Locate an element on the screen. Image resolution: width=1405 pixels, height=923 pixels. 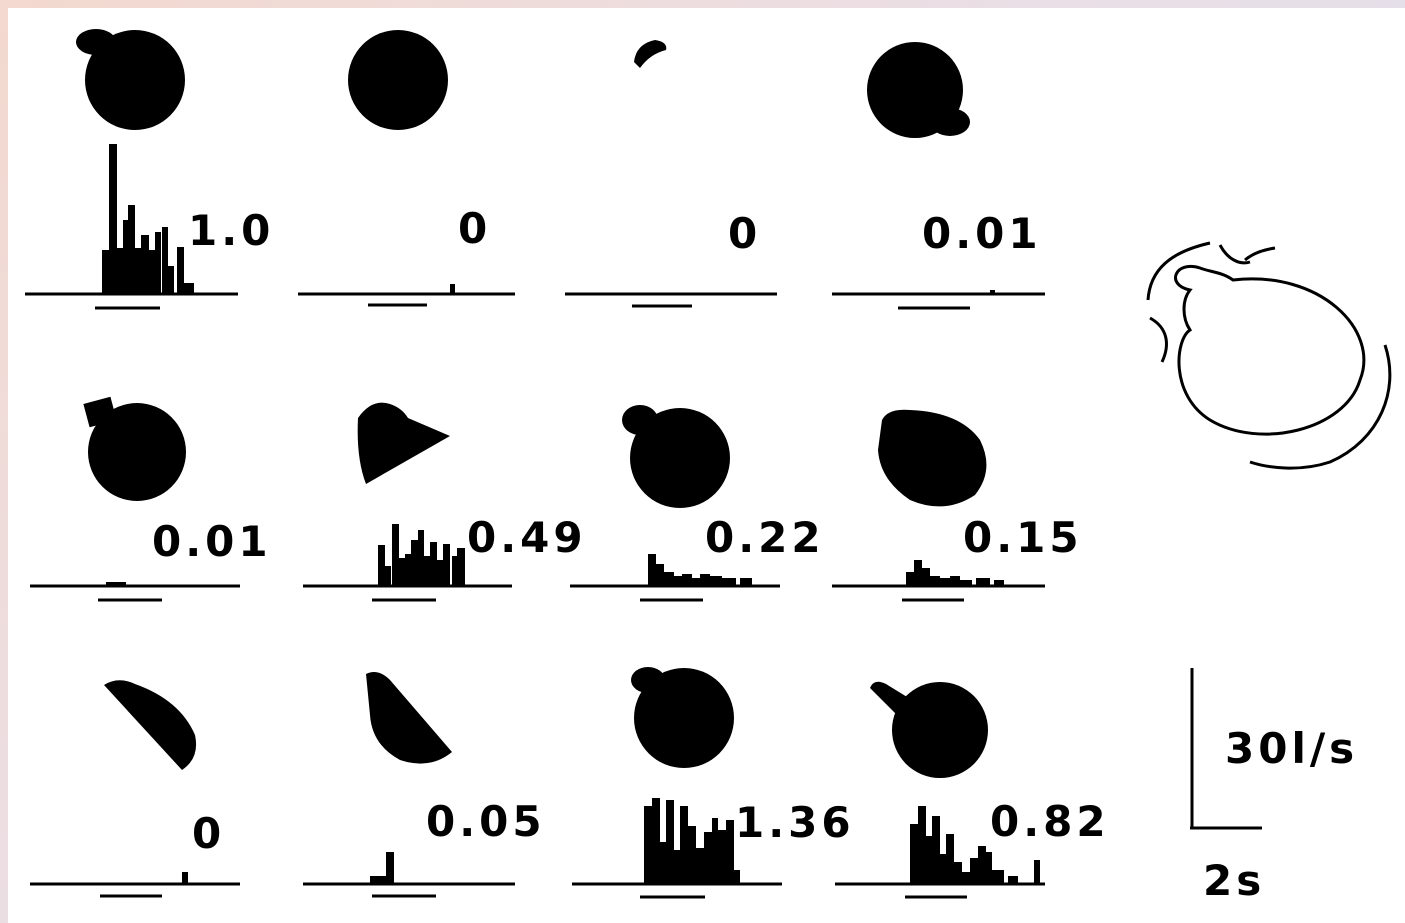
response-value: 0.05 is located at coordinates (486, 821).